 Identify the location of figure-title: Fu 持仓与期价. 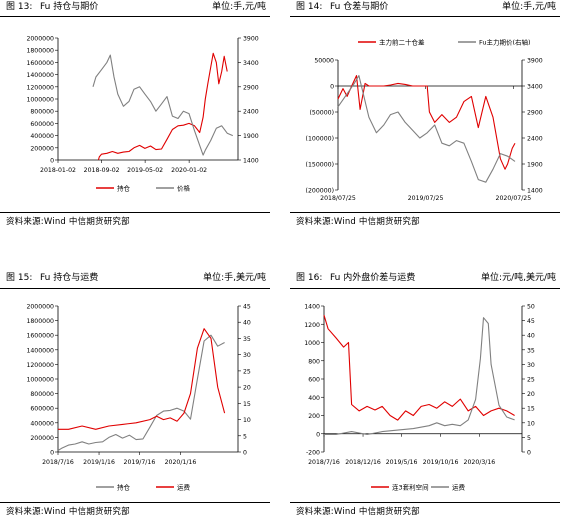
(69, 7).